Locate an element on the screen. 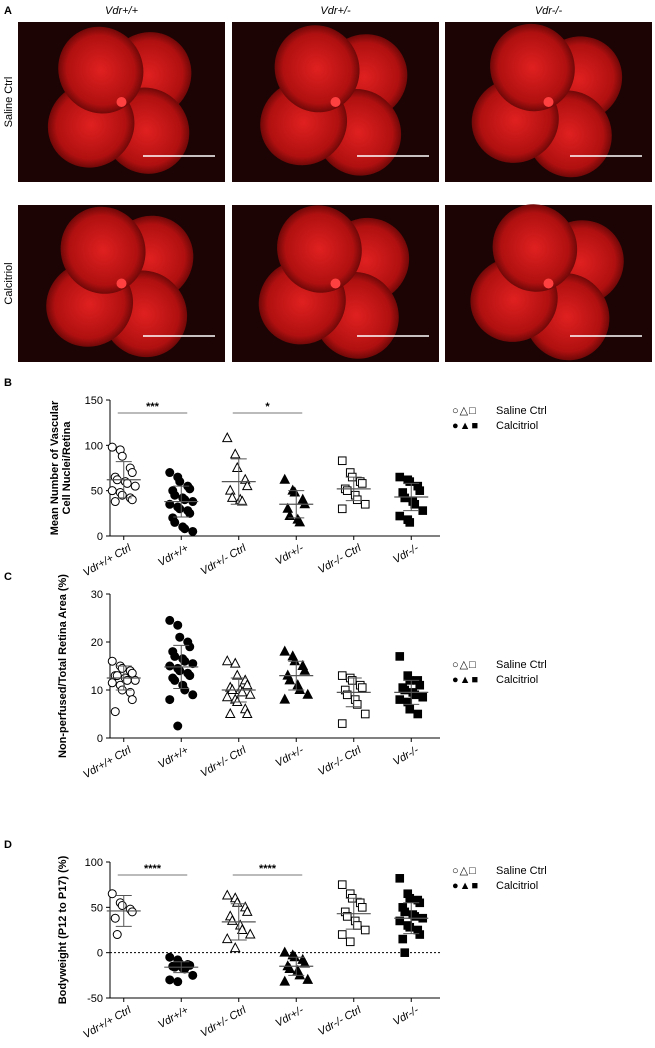 The image size is (655, 1048). x-tick-label: Vdr-/- is located at coordinates (406, 554).